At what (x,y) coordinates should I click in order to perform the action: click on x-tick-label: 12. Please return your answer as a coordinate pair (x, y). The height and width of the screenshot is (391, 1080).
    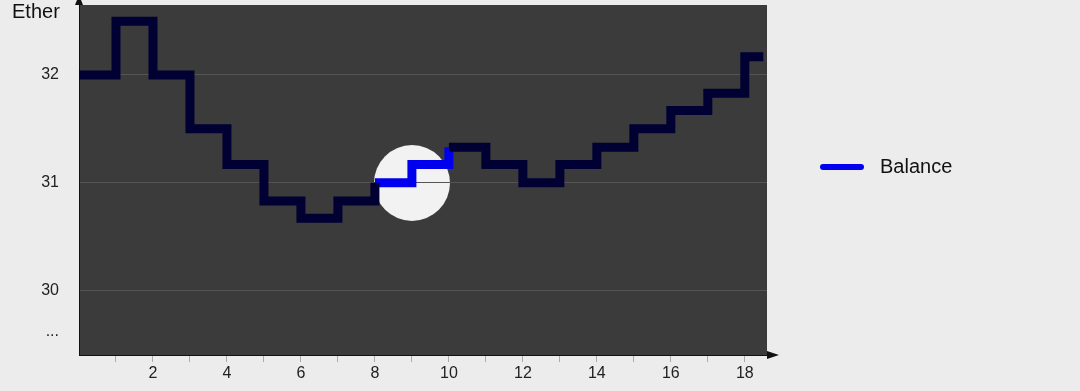
    Looking at the image, I should click on (522, 373).